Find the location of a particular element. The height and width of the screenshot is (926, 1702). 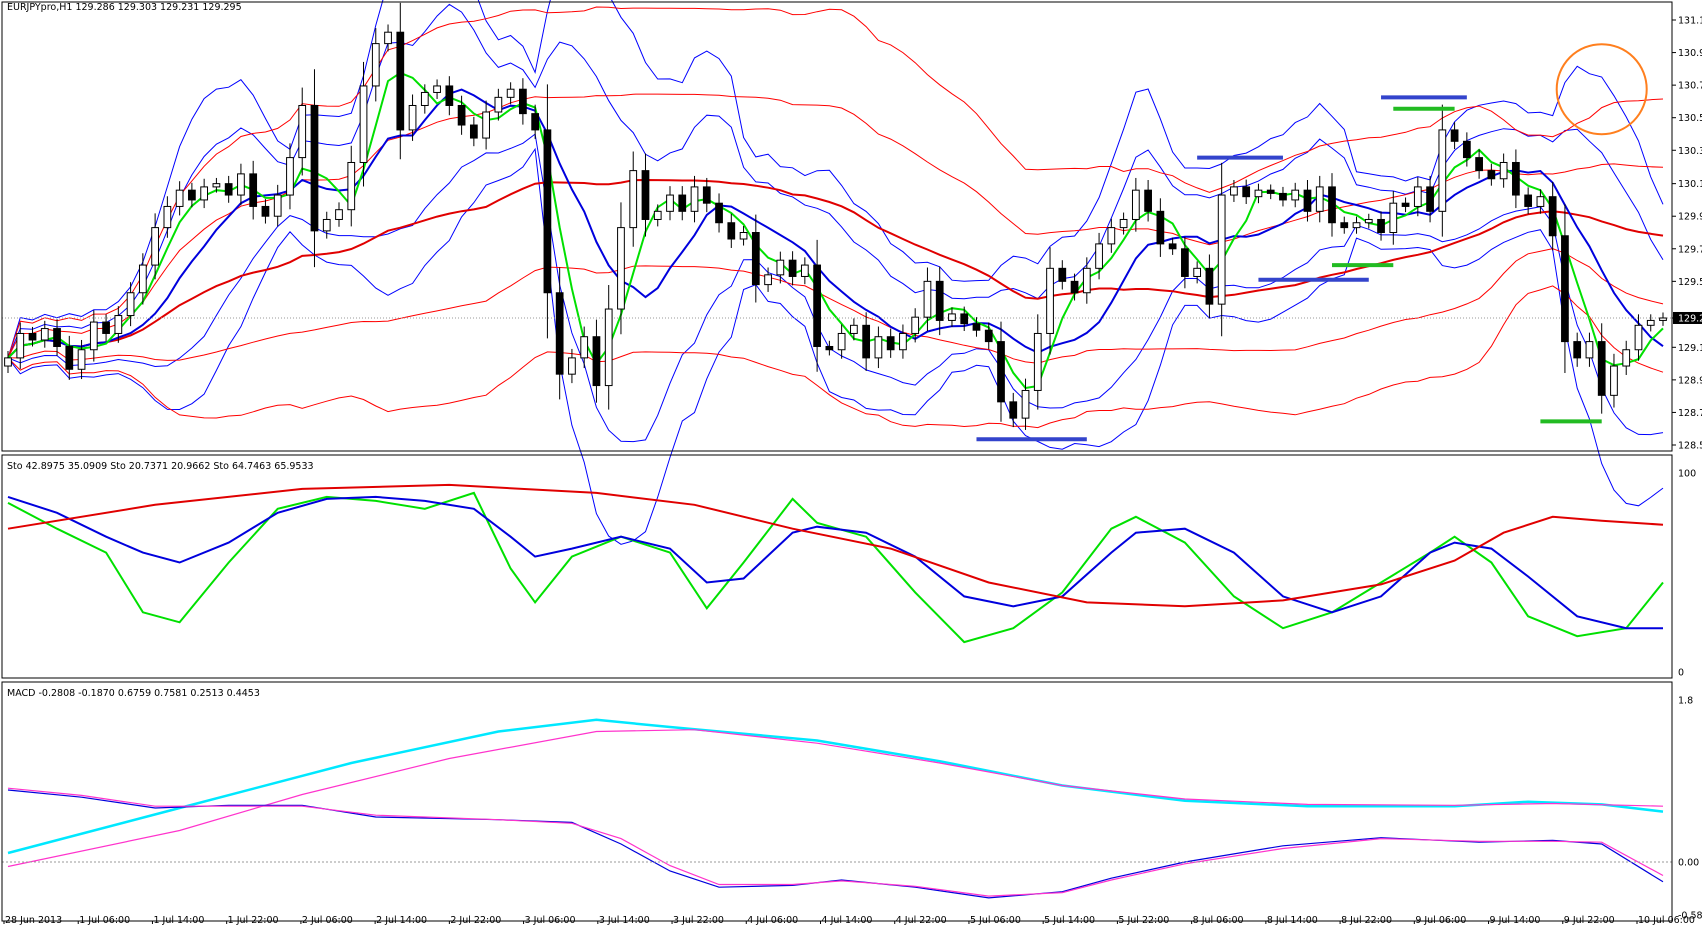

price-axis-label: 130.525 is located at coordinates (1690, 118).